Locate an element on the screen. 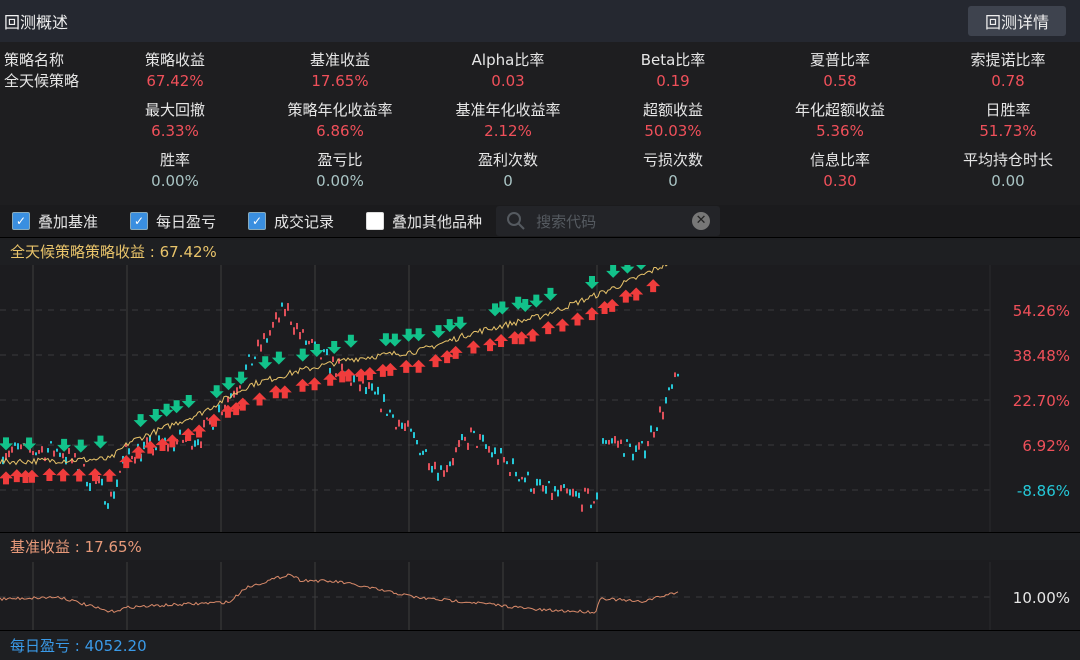  daily-pnl-checkbox: ✓ 每日盈亏 is located at coordinates (173, 221).